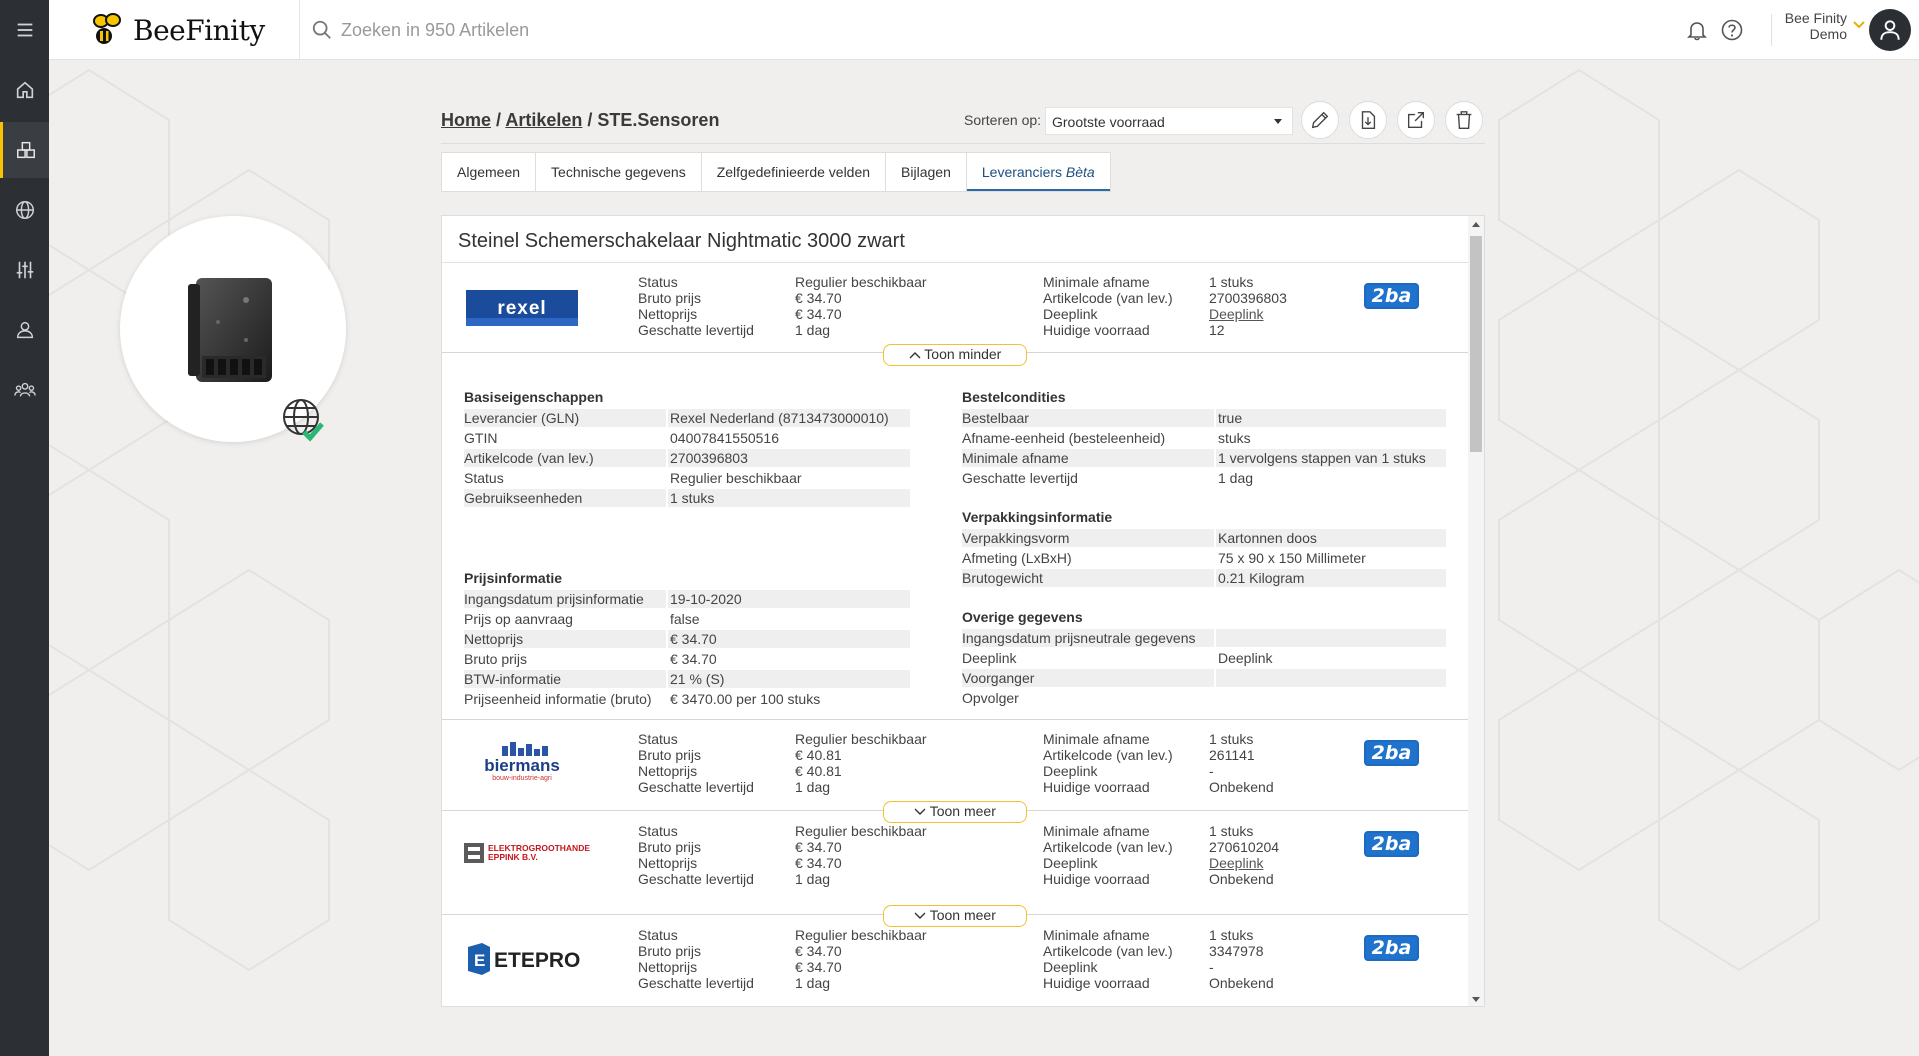  What do you see at coordinates (24, 330) in the screenshot?
I see `user-icon` at bounding box center [24, 330].